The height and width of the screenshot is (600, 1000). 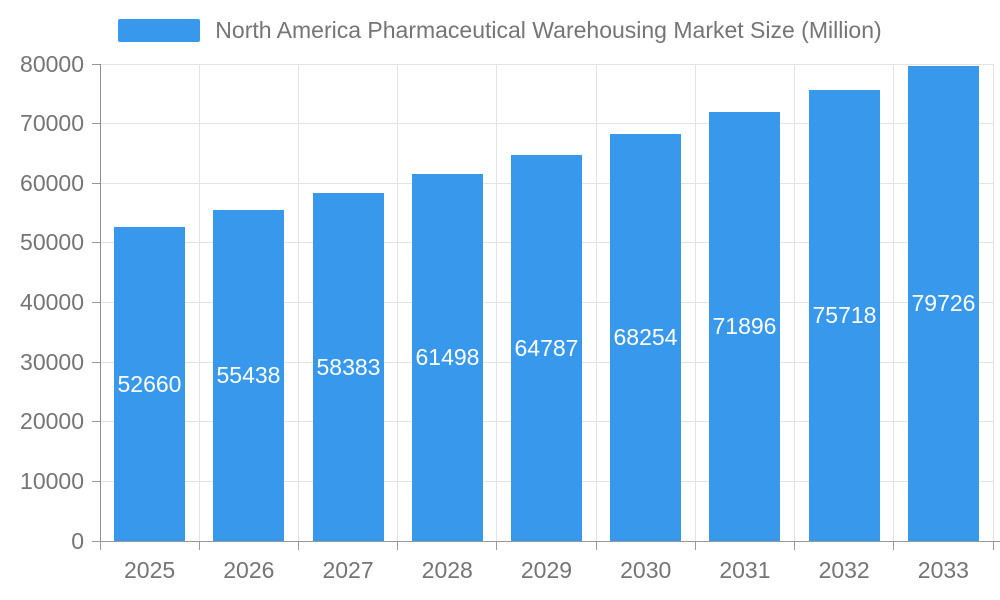 I want to click on bar-2028: 61498, so click(x=447, y=357).